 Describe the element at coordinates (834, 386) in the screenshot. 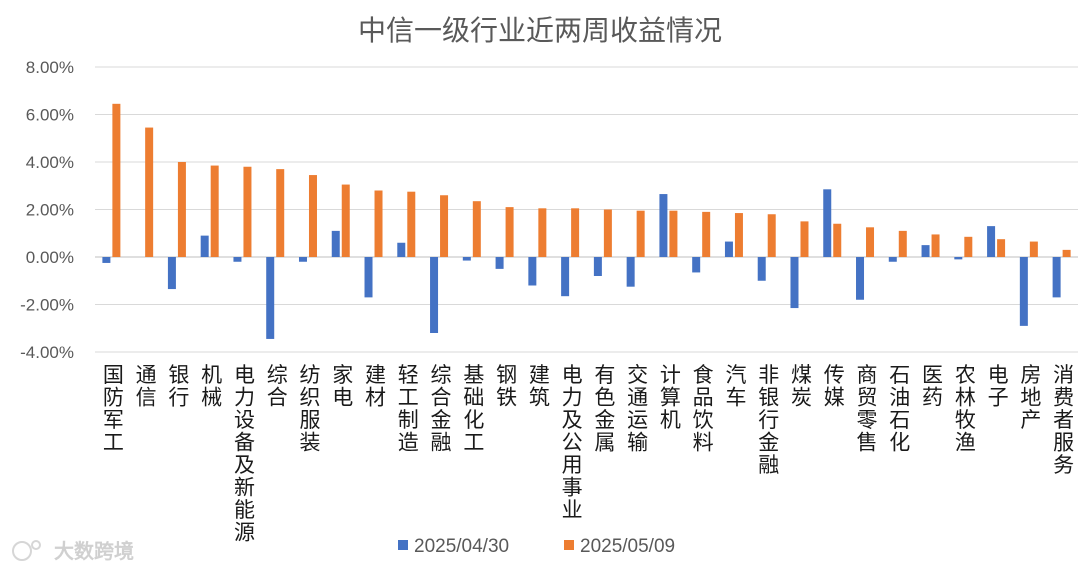

I see `x-tick-label: 传媒` at that location.